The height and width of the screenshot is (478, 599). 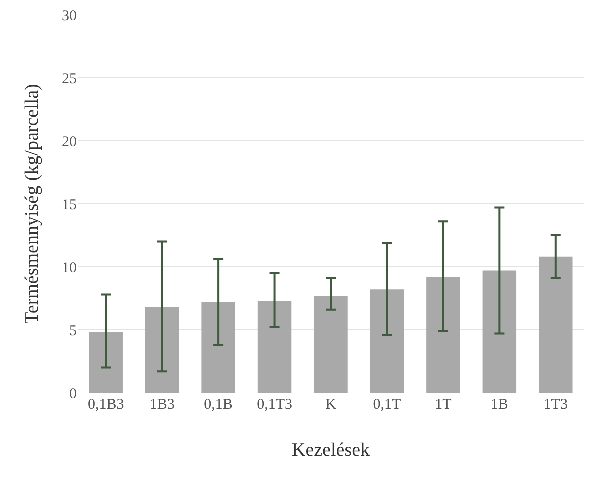 I want to click on y-tick-label: 25, so click(x=69, y=79).